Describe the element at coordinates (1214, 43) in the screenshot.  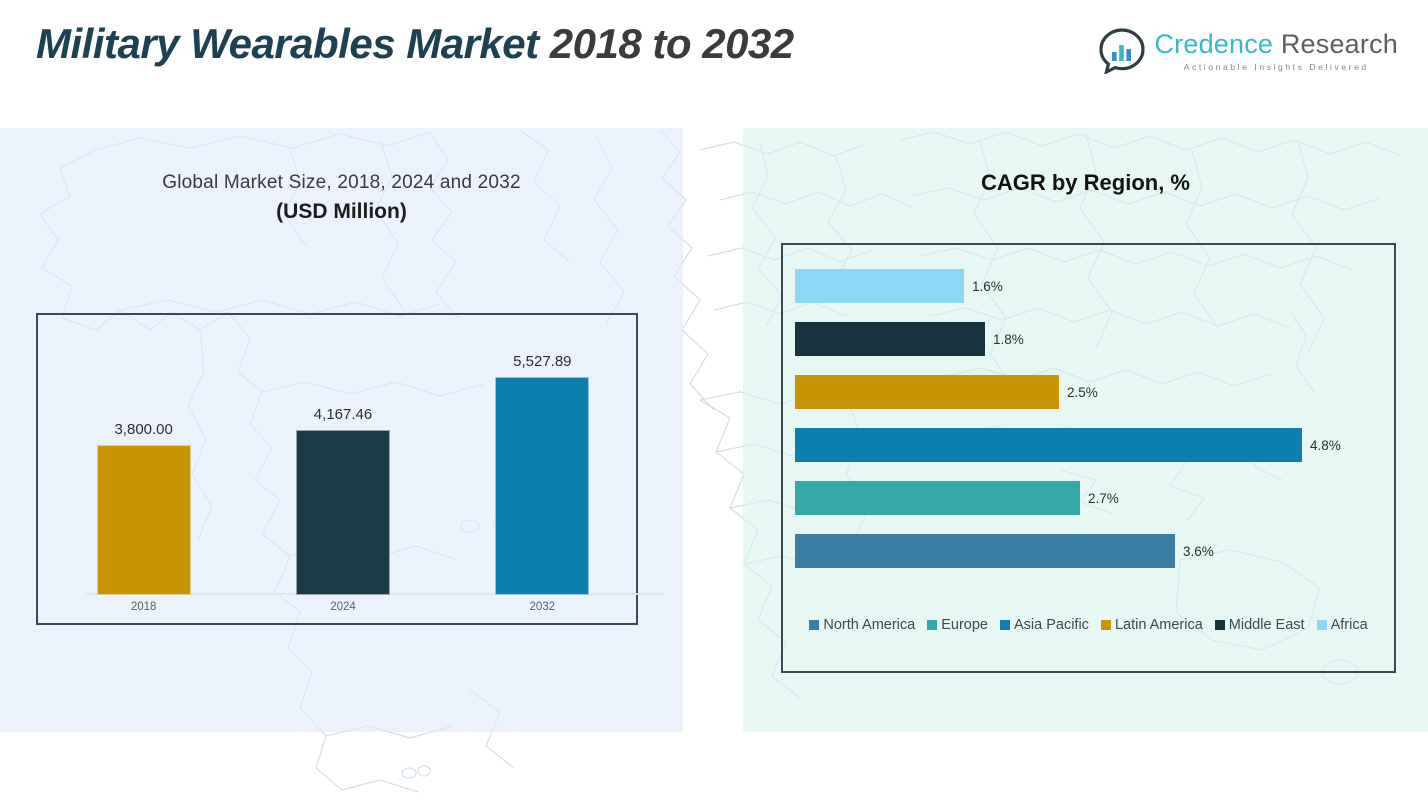
I see `logo-word-credence: Credence` at that location.